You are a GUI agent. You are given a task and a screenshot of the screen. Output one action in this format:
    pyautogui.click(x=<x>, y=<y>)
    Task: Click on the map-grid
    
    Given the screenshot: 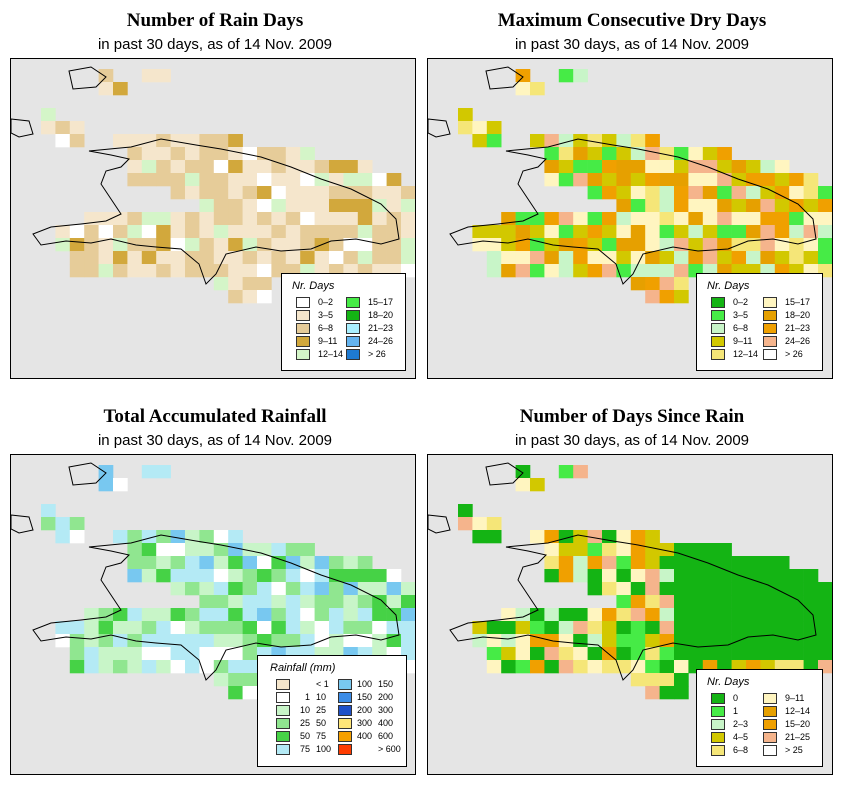 What is the action you would take?
    pyautogui.click(x=630, y=185)
    